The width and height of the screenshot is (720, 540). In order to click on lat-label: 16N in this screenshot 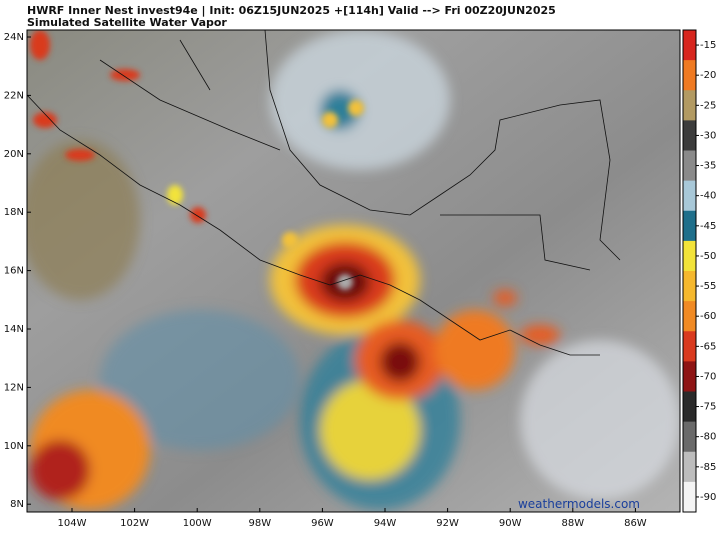, I will do `click(14, 271)`.